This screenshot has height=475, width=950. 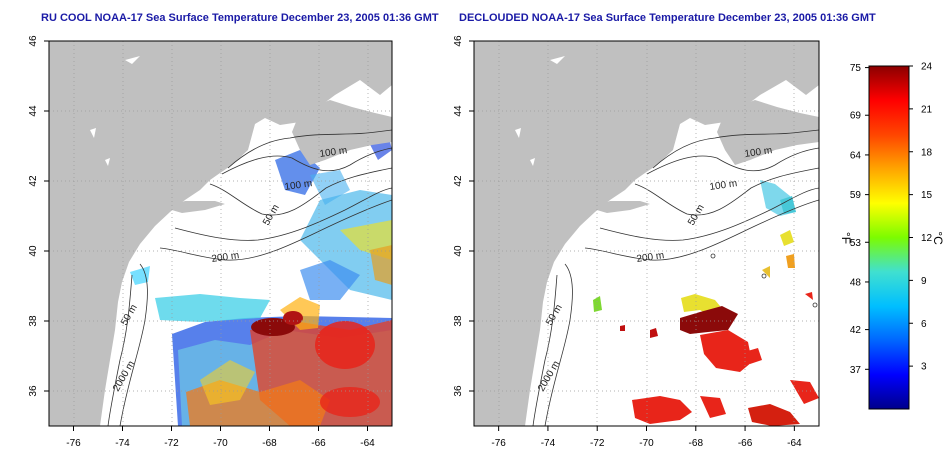 I want to click on colorbar-gradient, so click(x=889, y=237).